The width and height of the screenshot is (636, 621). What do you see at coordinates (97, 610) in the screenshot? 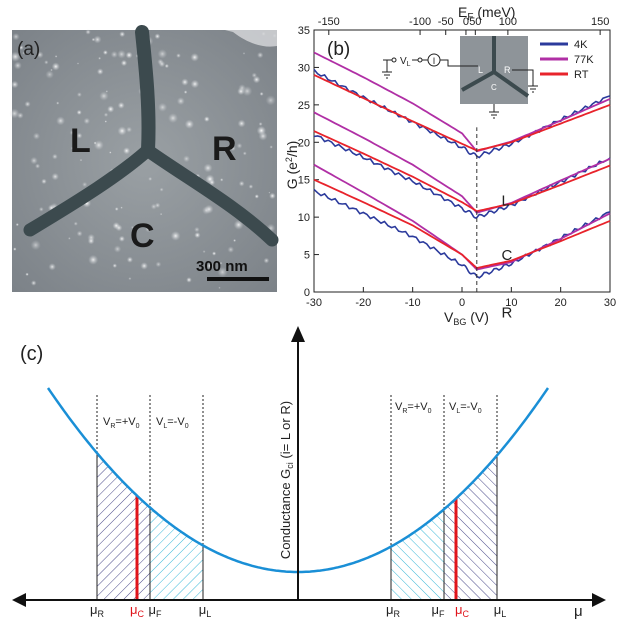
I see `mu-tick-left-R: μR` at bounding box center [97, 610].